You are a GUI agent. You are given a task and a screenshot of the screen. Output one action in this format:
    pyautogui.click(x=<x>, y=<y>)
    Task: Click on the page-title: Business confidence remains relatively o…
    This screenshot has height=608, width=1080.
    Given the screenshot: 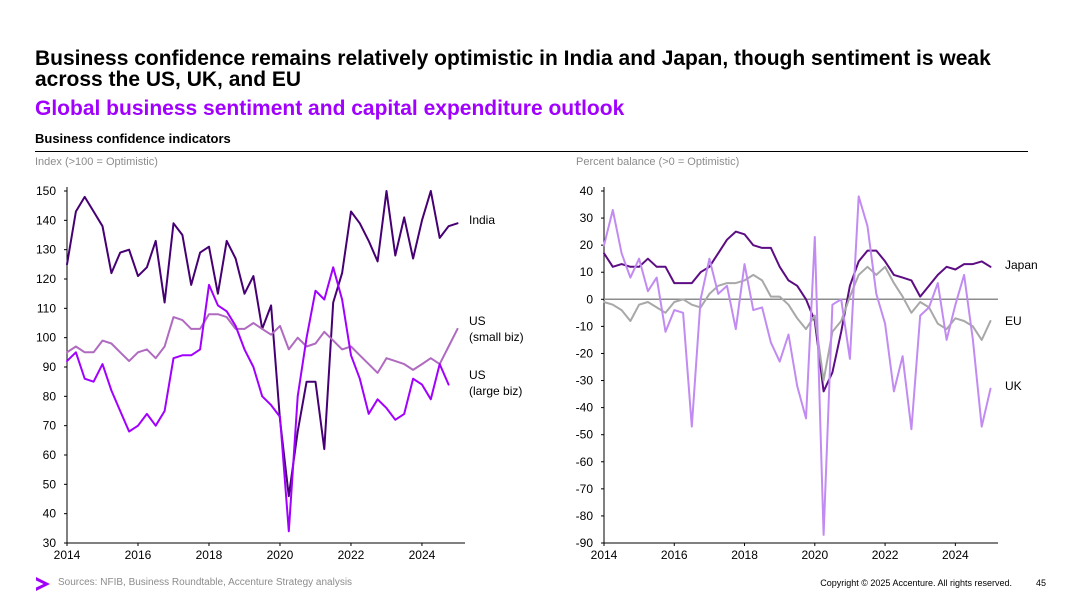 What is the action you would take?
    pyautogui.click(x=513, y=69)
    